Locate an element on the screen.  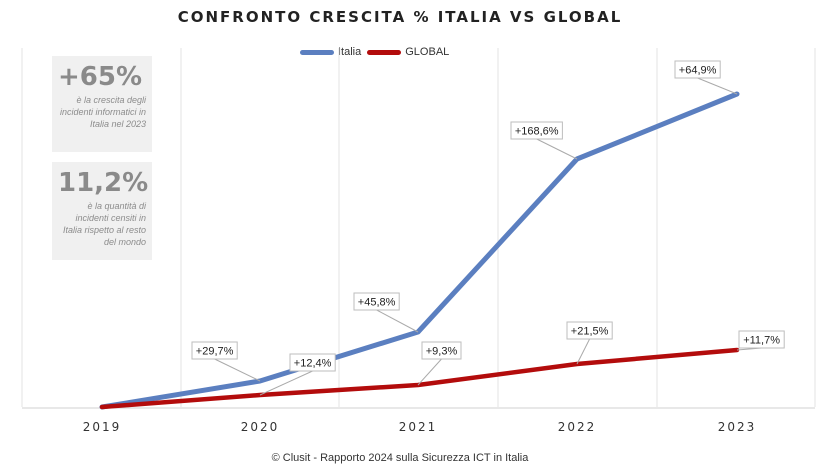
data-label-global-2023: +11,7% is located at coordinates (760, 340).